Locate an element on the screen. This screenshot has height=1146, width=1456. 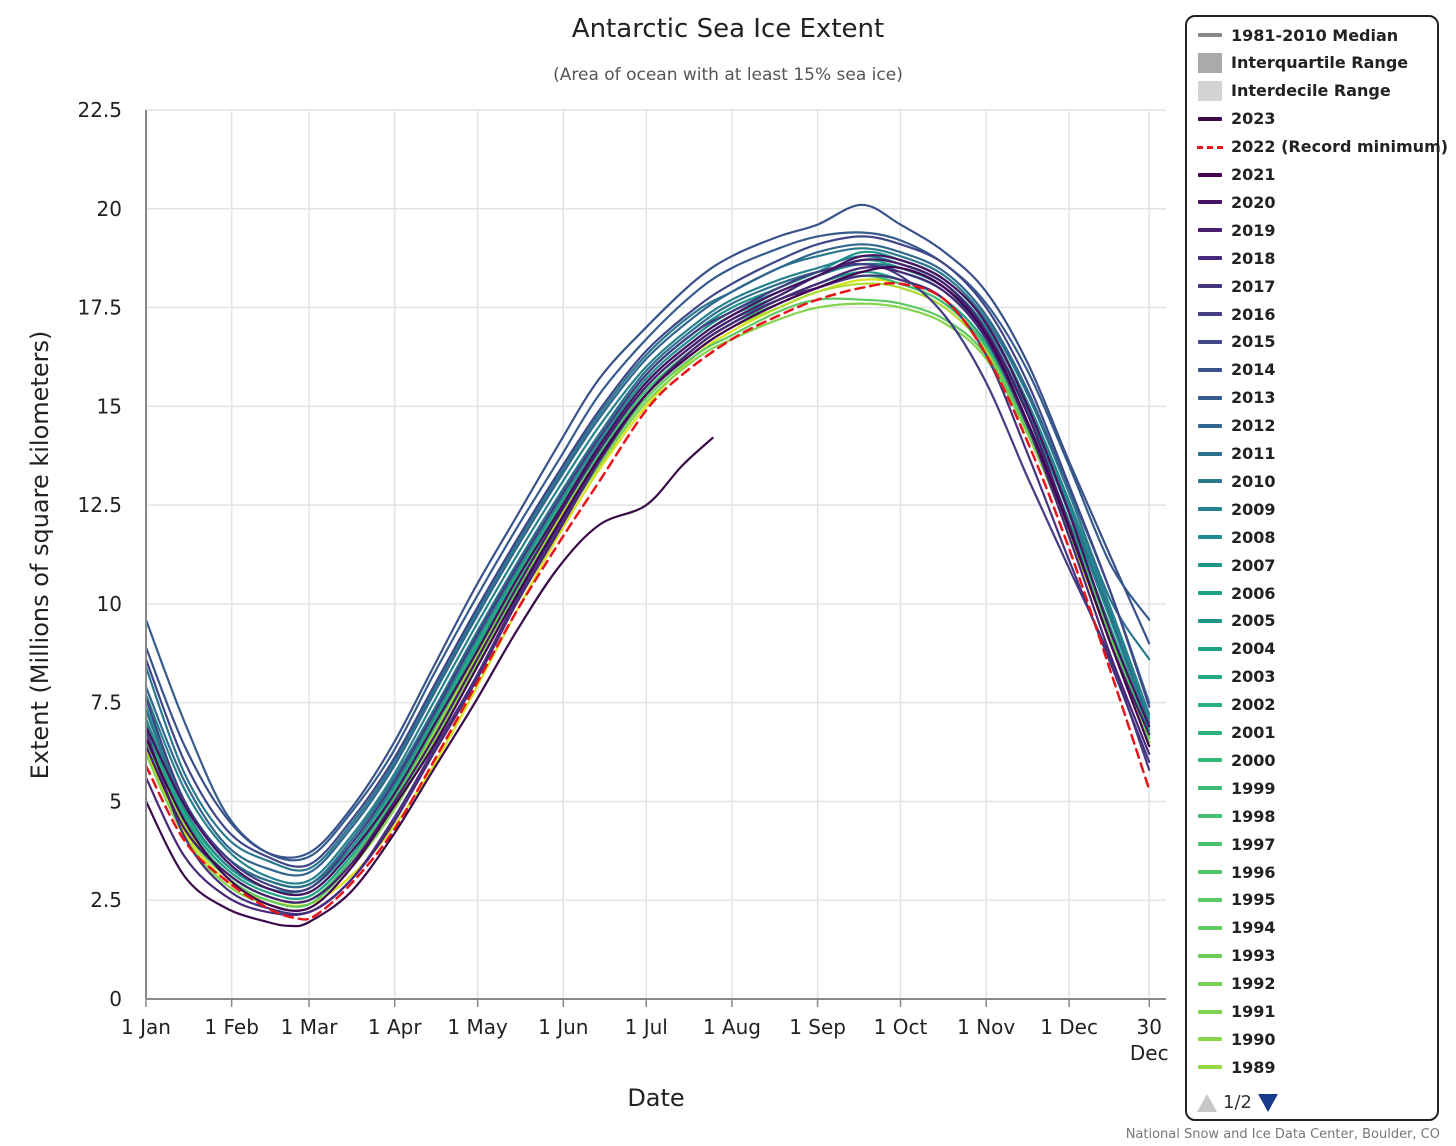
legend-item-2016: 2016 is located at coordinates (1236, 314).